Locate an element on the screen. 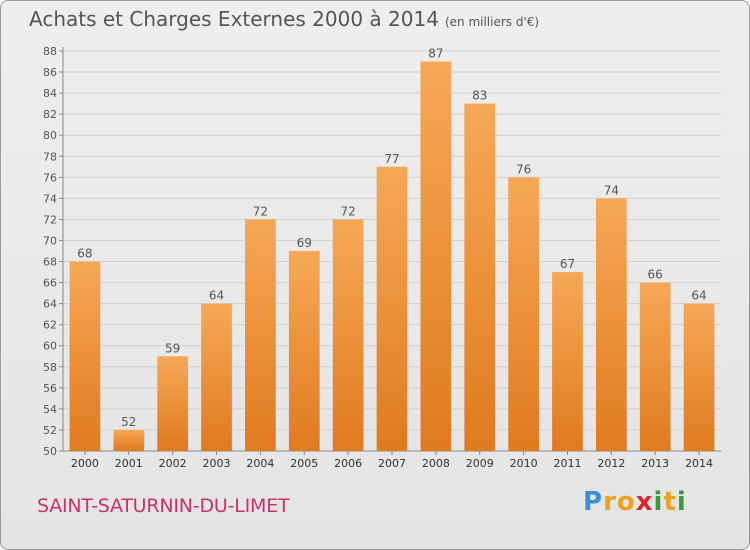 Image resolution: width=750 pixels, height=550 pixels. proxiti-logo: Proxiti is located at coordinates (635, 502).